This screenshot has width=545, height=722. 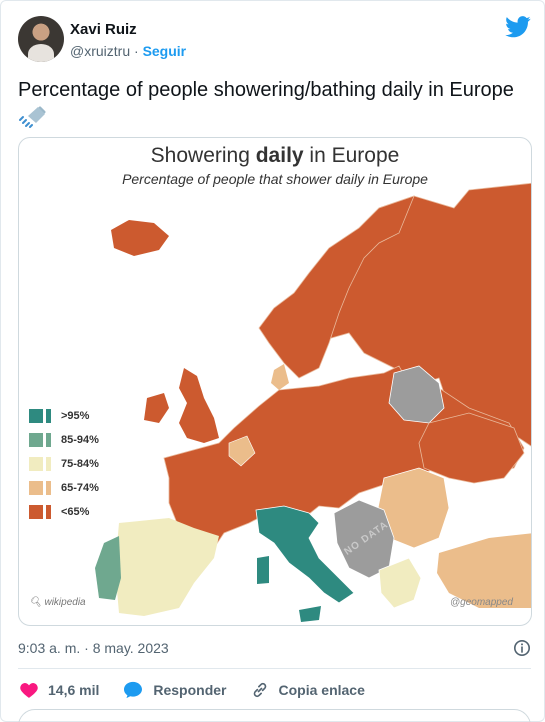 I want to click on legend-item: 85-94%, so click(x=64, y=440).